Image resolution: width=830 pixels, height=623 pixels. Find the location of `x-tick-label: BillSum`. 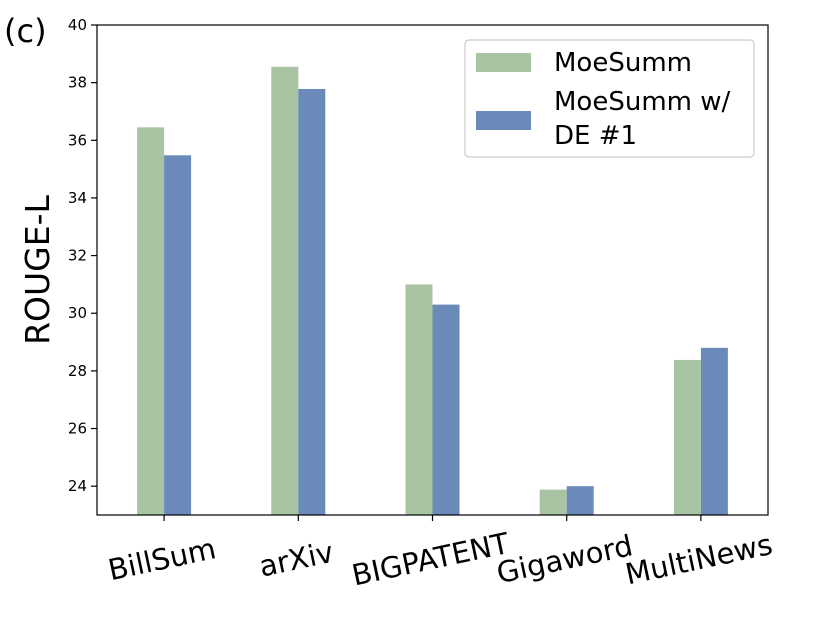

x-tick-label: BillSum is located at coordinates (162, 559).